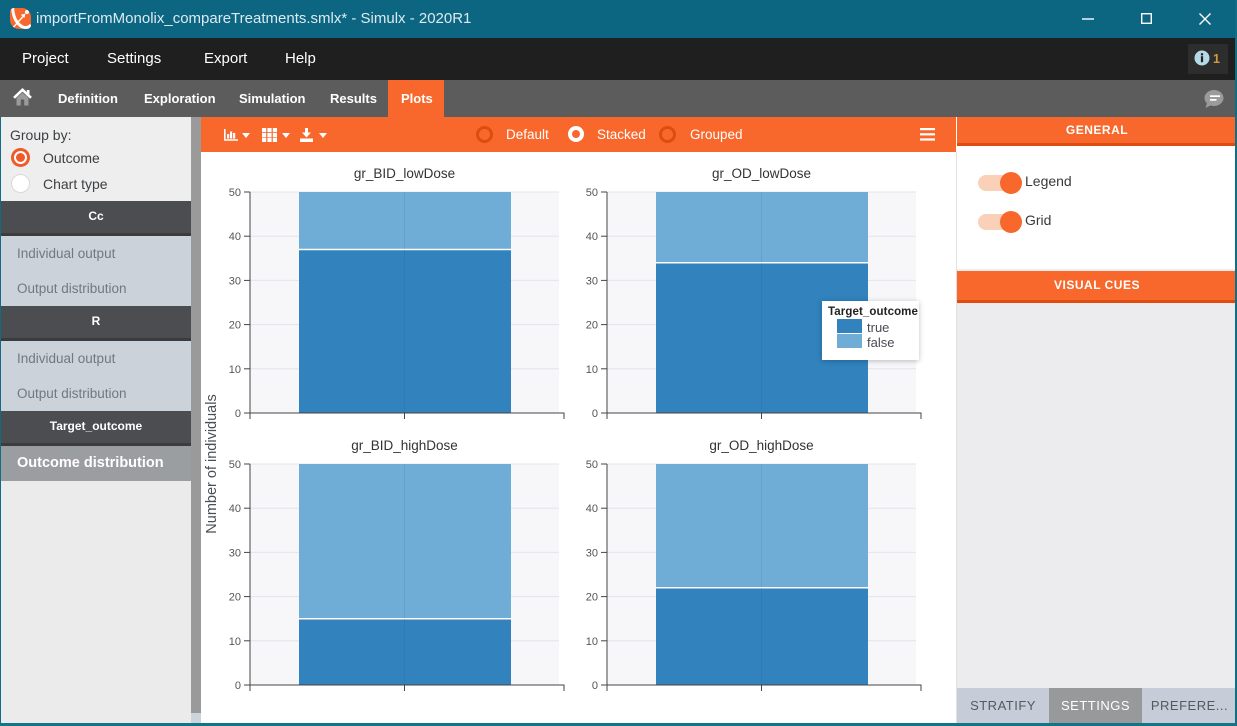 This screenshot has height=726, width=1237. Describe the element at coordinates (212, 463) in the screenshot. I see `svg-text: Number of individuals` at that location.